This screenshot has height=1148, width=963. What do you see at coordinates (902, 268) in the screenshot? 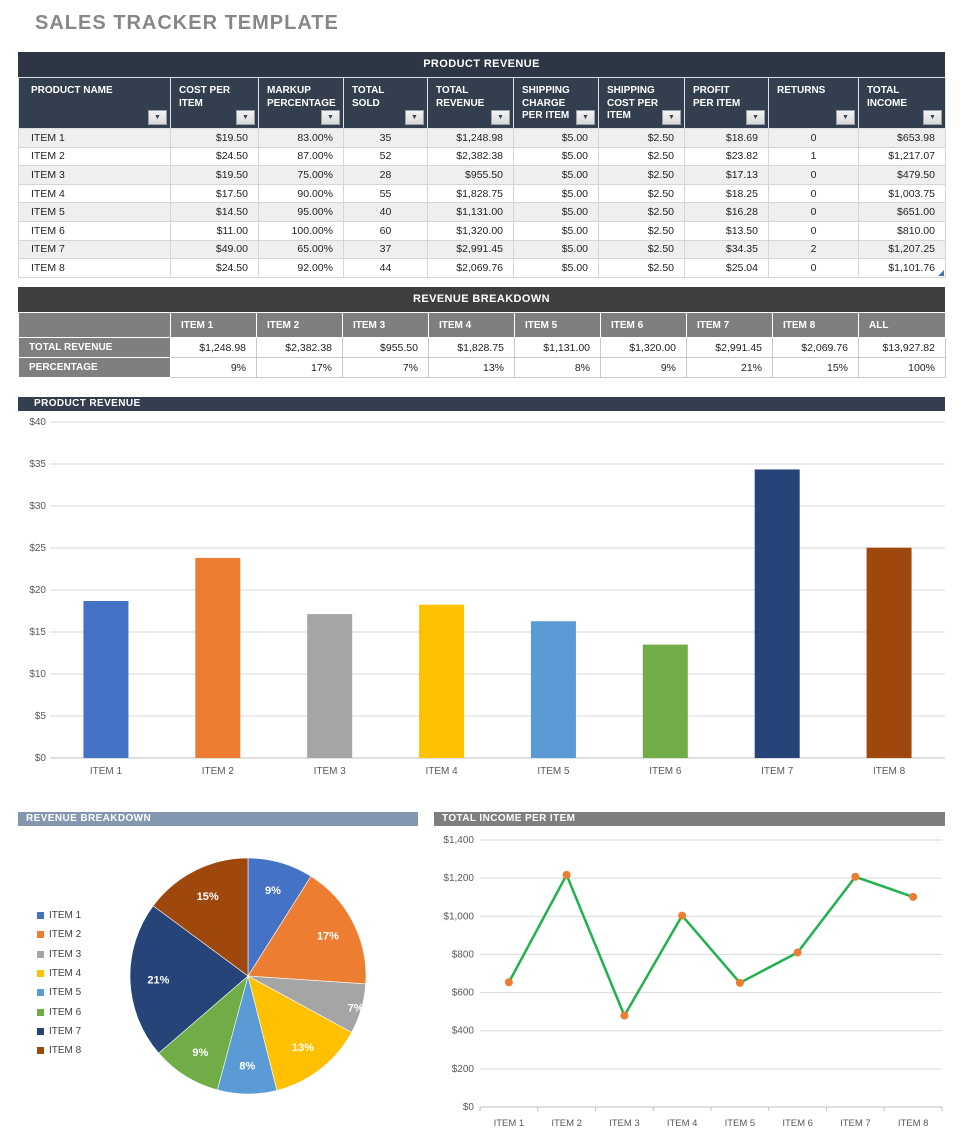
I see `table-cell: $1,101.76` at bounding box center [902, 268].